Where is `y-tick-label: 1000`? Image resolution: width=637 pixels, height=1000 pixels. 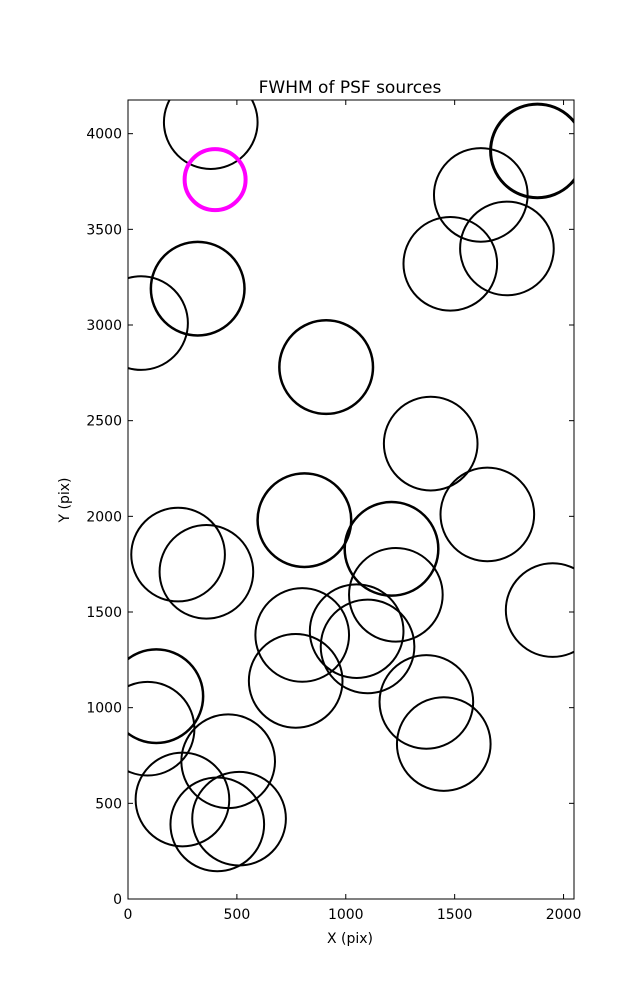
y-tick-label: 1000 is located at coordinates (104, 709).